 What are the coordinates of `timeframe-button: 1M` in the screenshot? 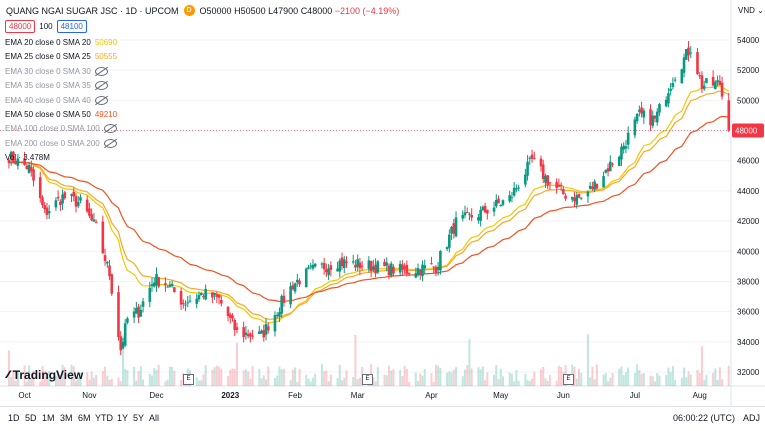 It's located at (48, 418).